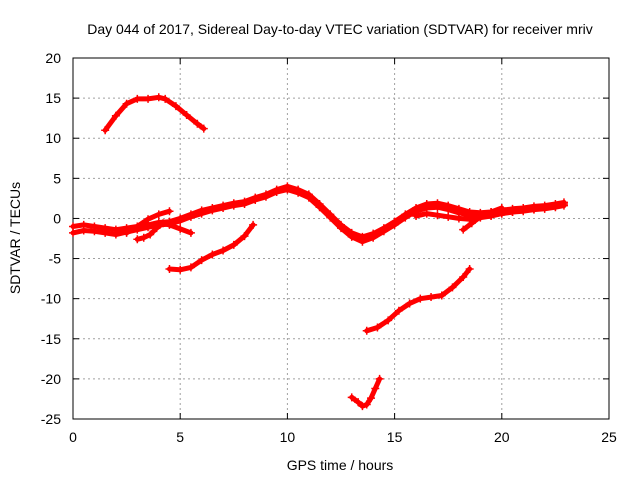  Describe the element at coordinates (180, 437) in the screenshot. I see `x-tick-label: 5` at that location.